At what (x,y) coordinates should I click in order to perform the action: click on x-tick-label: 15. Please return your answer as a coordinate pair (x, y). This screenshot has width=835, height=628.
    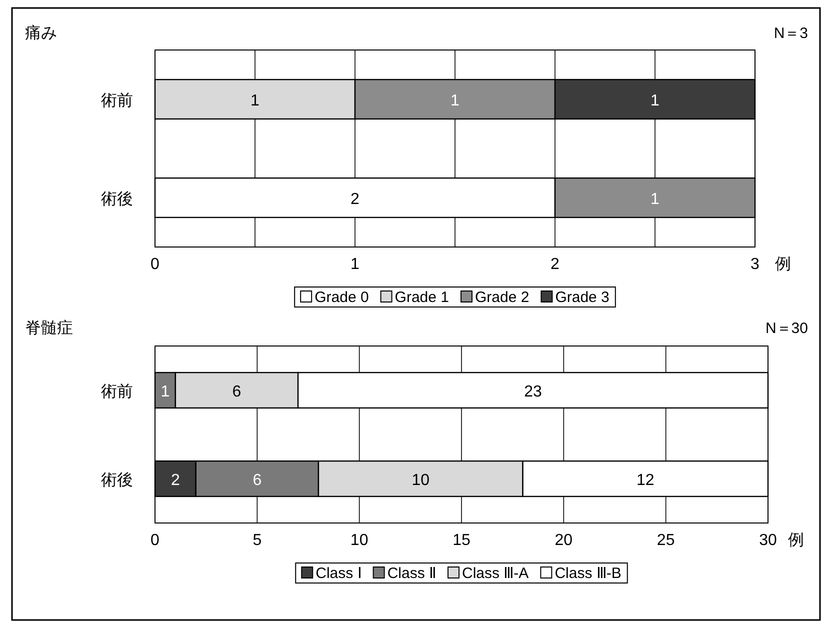
    Looking at the image, I should click on (461, 540).